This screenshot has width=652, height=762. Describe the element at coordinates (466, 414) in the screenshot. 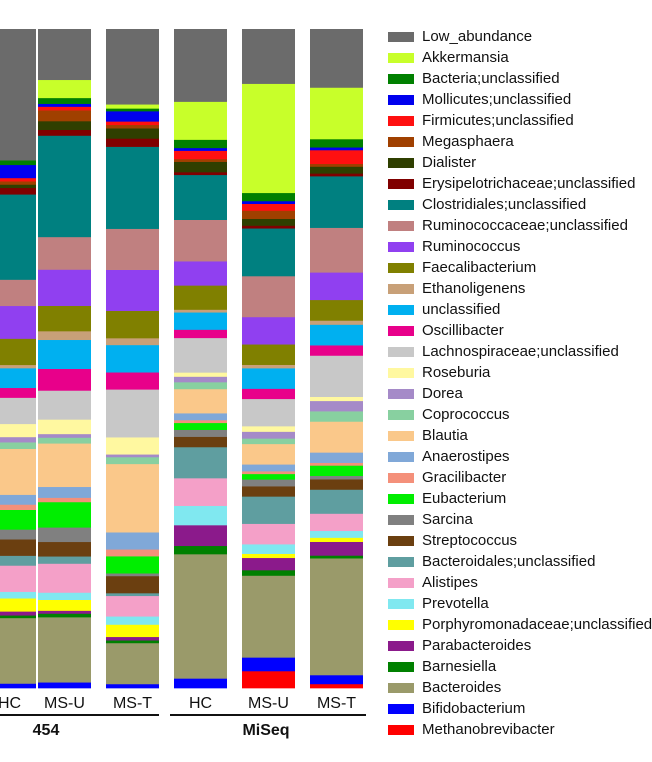

I see `legend-label: Coprococcus` at that location.